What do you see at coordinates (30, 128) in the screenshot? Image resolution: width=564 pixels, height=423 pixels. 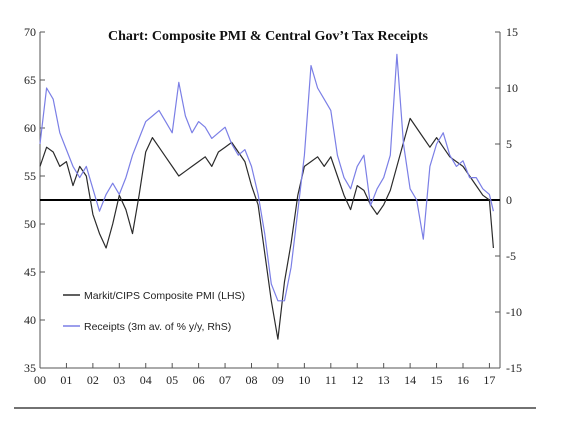 I see `y-left-tick-label: 60` at bounding box center [30, 128].